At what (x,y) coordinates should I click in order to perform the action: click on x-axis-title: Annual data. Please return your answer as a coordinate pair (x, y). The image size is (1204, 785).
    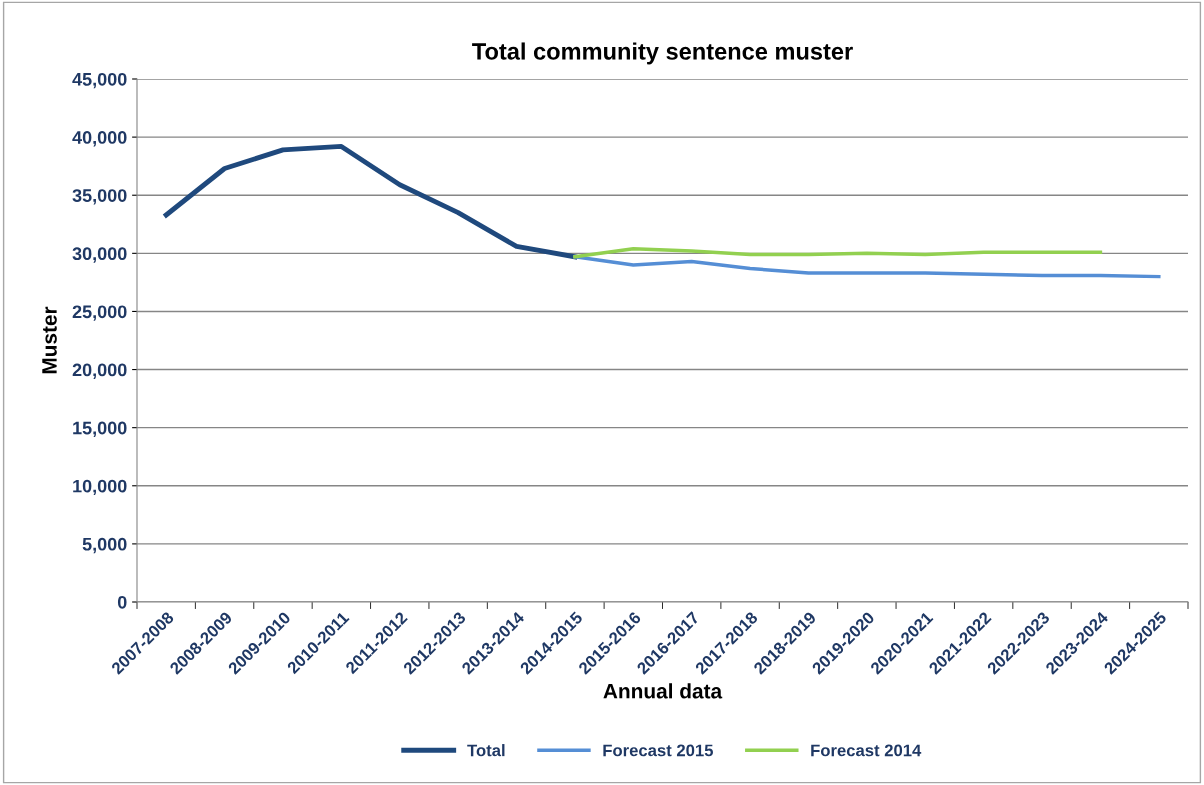
    Looking at the image, I should click on (663, 691).